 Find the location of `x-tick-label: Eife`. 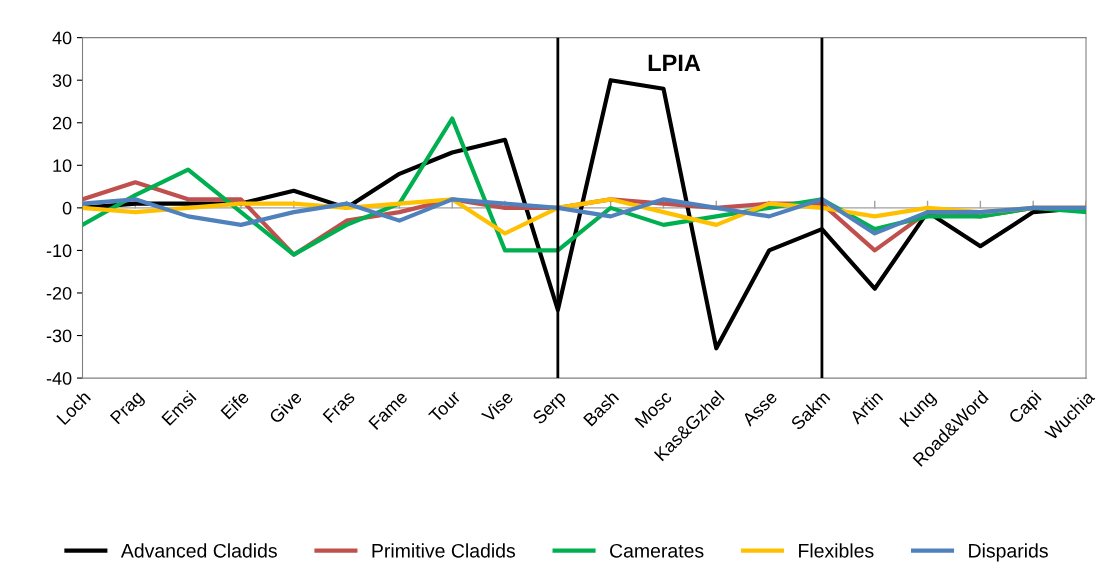

x-tick-label: Eife is located at coordinates (235, 404).